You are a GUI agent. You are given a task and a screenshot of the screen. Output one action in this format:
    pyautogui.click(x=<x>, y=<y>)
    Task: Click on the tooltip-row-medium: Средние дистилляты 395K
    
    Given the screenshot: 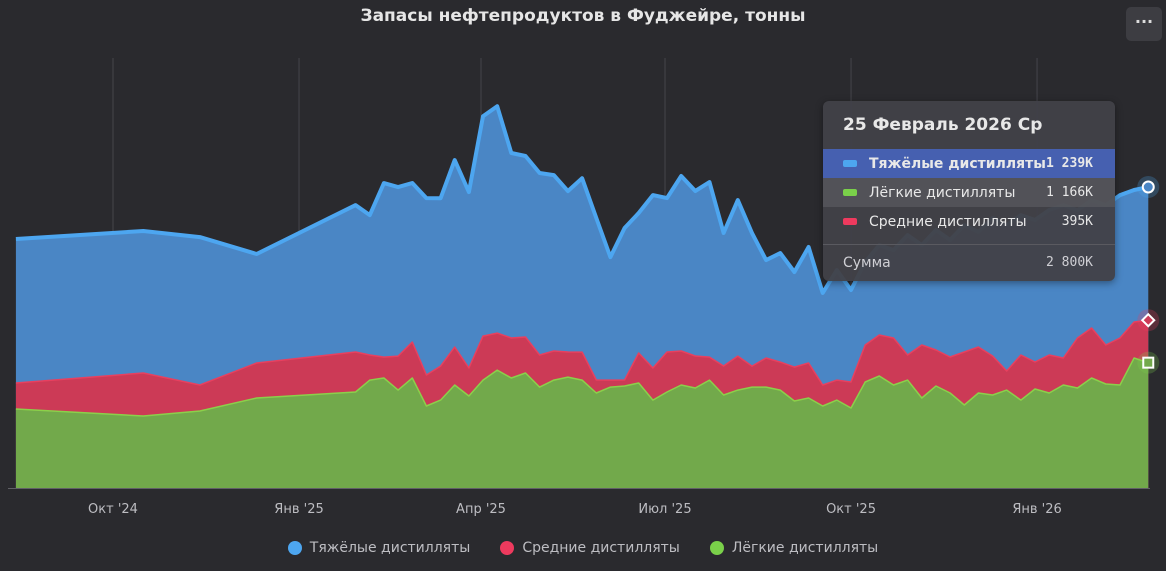 What is the action you would take?
    pyautogui.click(x=969, y=221)
    